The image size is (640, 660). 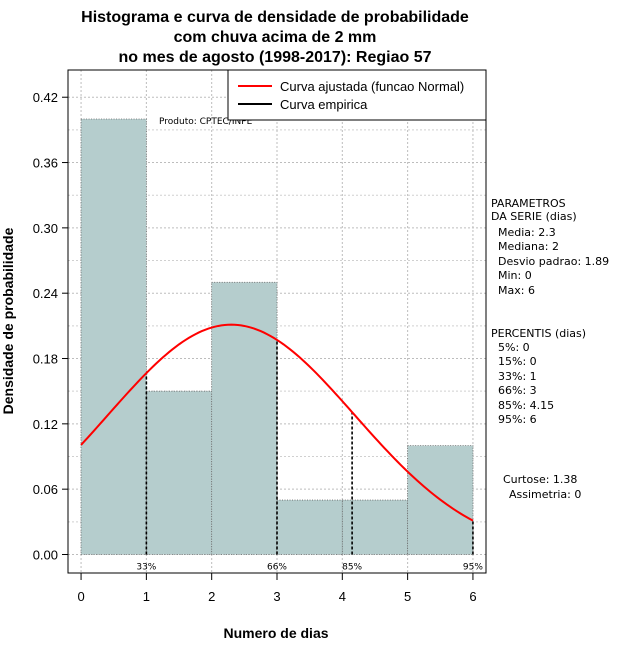 What do you see at coordinates (540, 479) in the screenshot?
I see `curtose-value: Curtose: 1.38` at bounding box center [540, 479].